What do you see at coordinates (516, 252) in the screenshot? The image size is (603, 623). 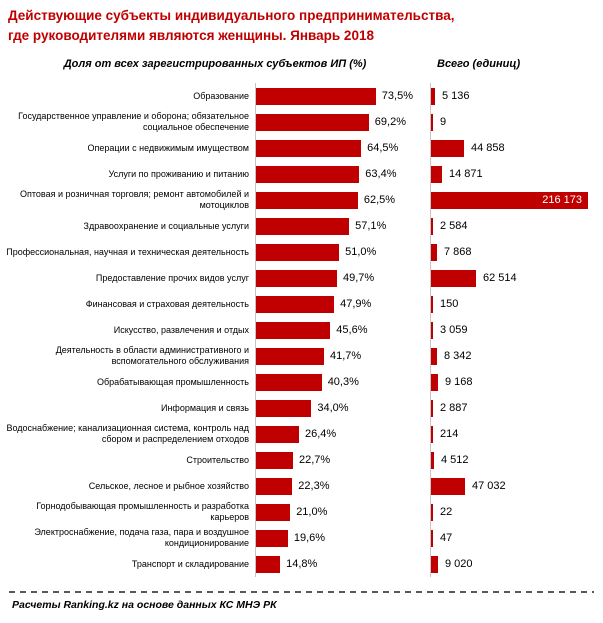 I see `total-plot-area: 7 868` at bounding box center [516, 252].